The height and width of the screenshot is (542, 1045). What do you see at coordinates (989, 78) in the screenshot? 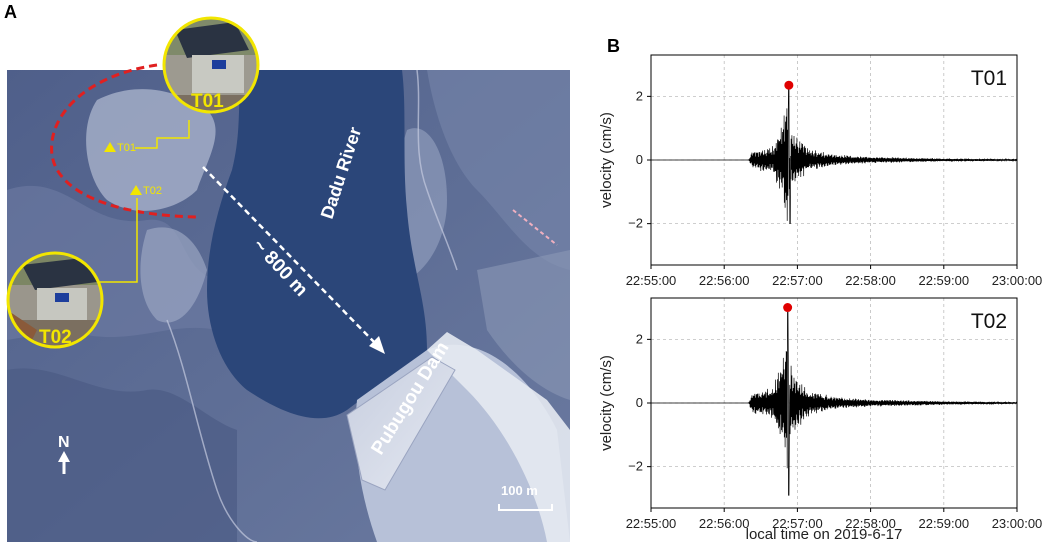
I see `station-title: T01` at bounding box center [989, 78].